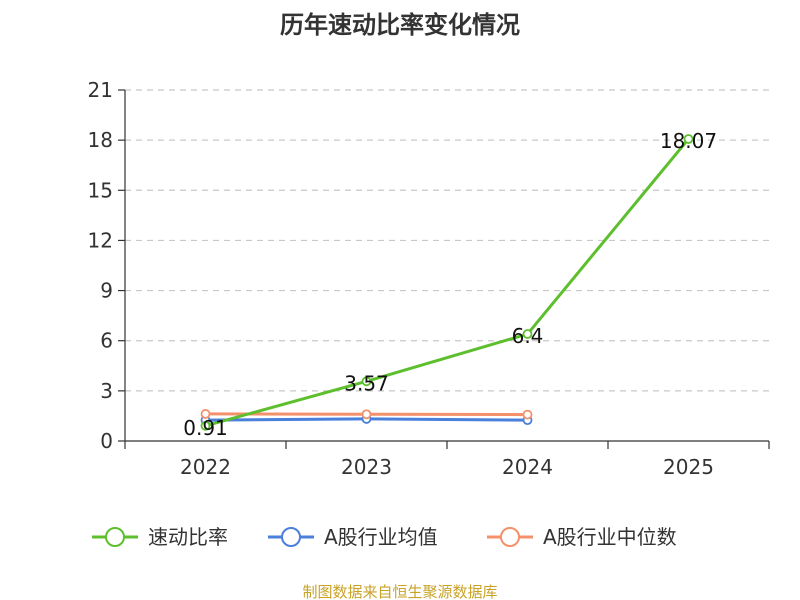 The image size is (800, 600). I want to click on data-label: 18.07, so click(688, 141).